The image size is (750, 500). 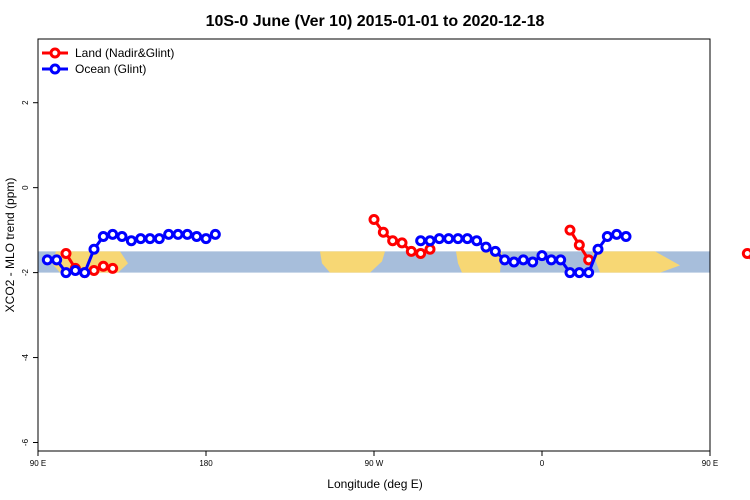 What do you see at coordinates (110, 69) in the screenshot?
I see `legend-ocean-label: Ocean (Glint)` at bounding box center [110, 69].